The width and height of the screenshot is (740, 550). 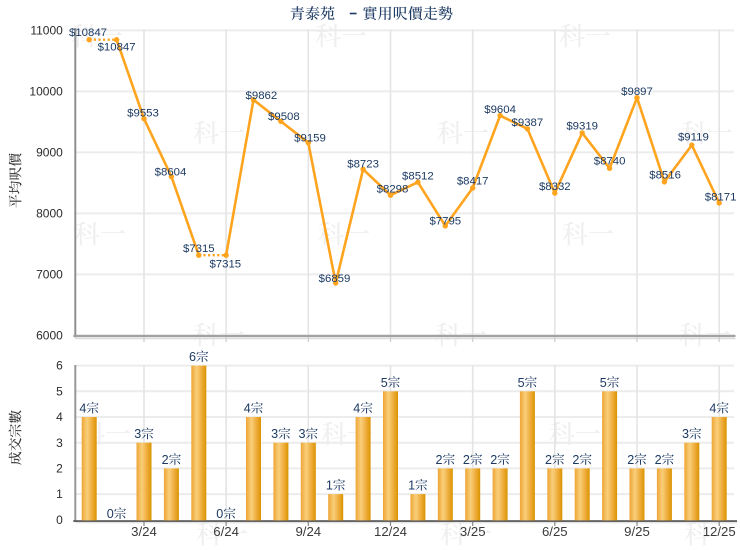 What do you see at coordinates (363, 165) in the screenshot?
I see `svg-text: $8723` at bounding box center [363, 165].